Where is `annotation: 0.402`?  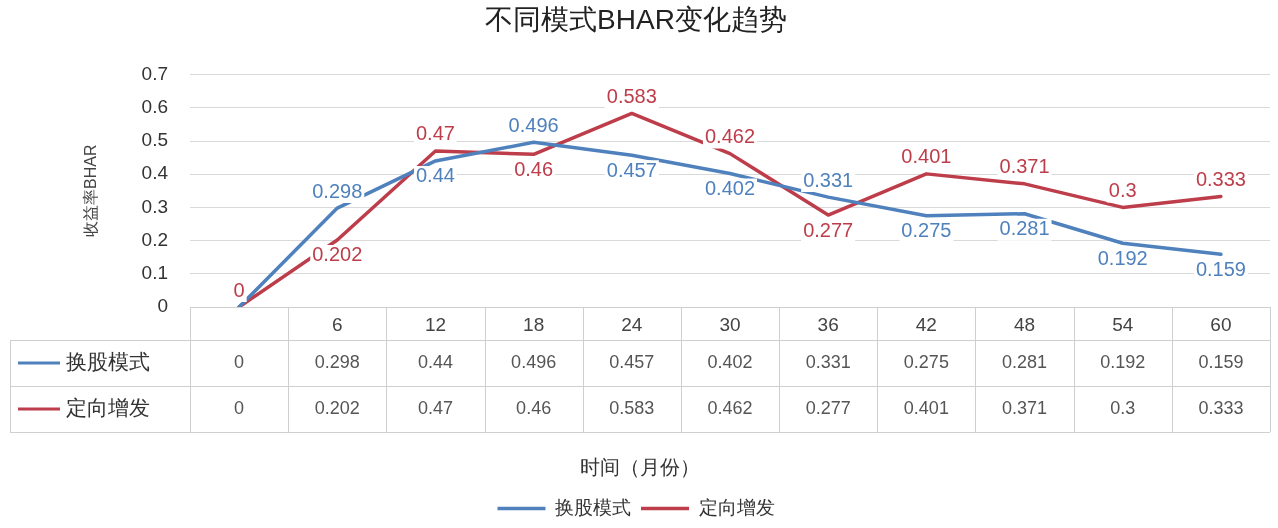 annotation: 0.402 is located at coordinates (730, 188).